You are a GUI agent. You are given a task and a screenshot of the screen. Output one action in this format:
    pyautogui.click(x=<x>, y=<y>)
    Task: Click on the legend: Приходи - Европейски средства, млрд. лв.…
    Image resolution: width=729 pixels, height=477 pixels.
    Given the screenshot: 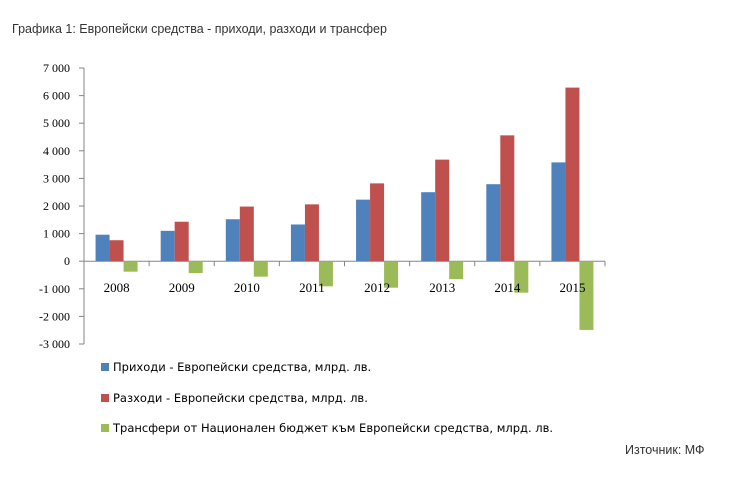 What is the action you would take?
    pyautogui.click(x=327, y=397)
    